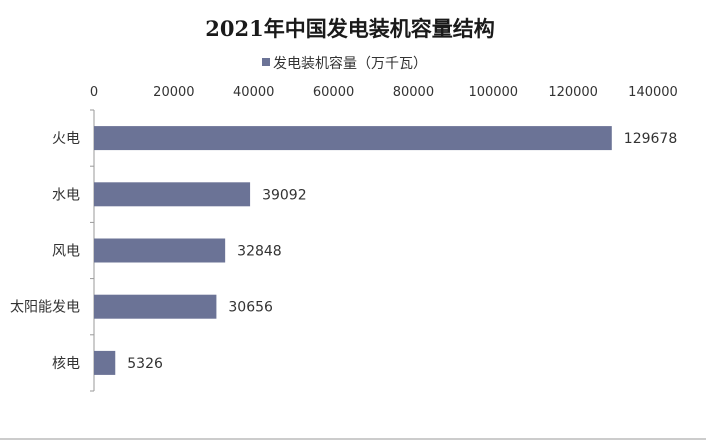 The image size is (706, 443). What do you see at coordinates (653, 92) in the screenshot?
I see `x-tick-label: 140000` at bounding box center [653, 92].